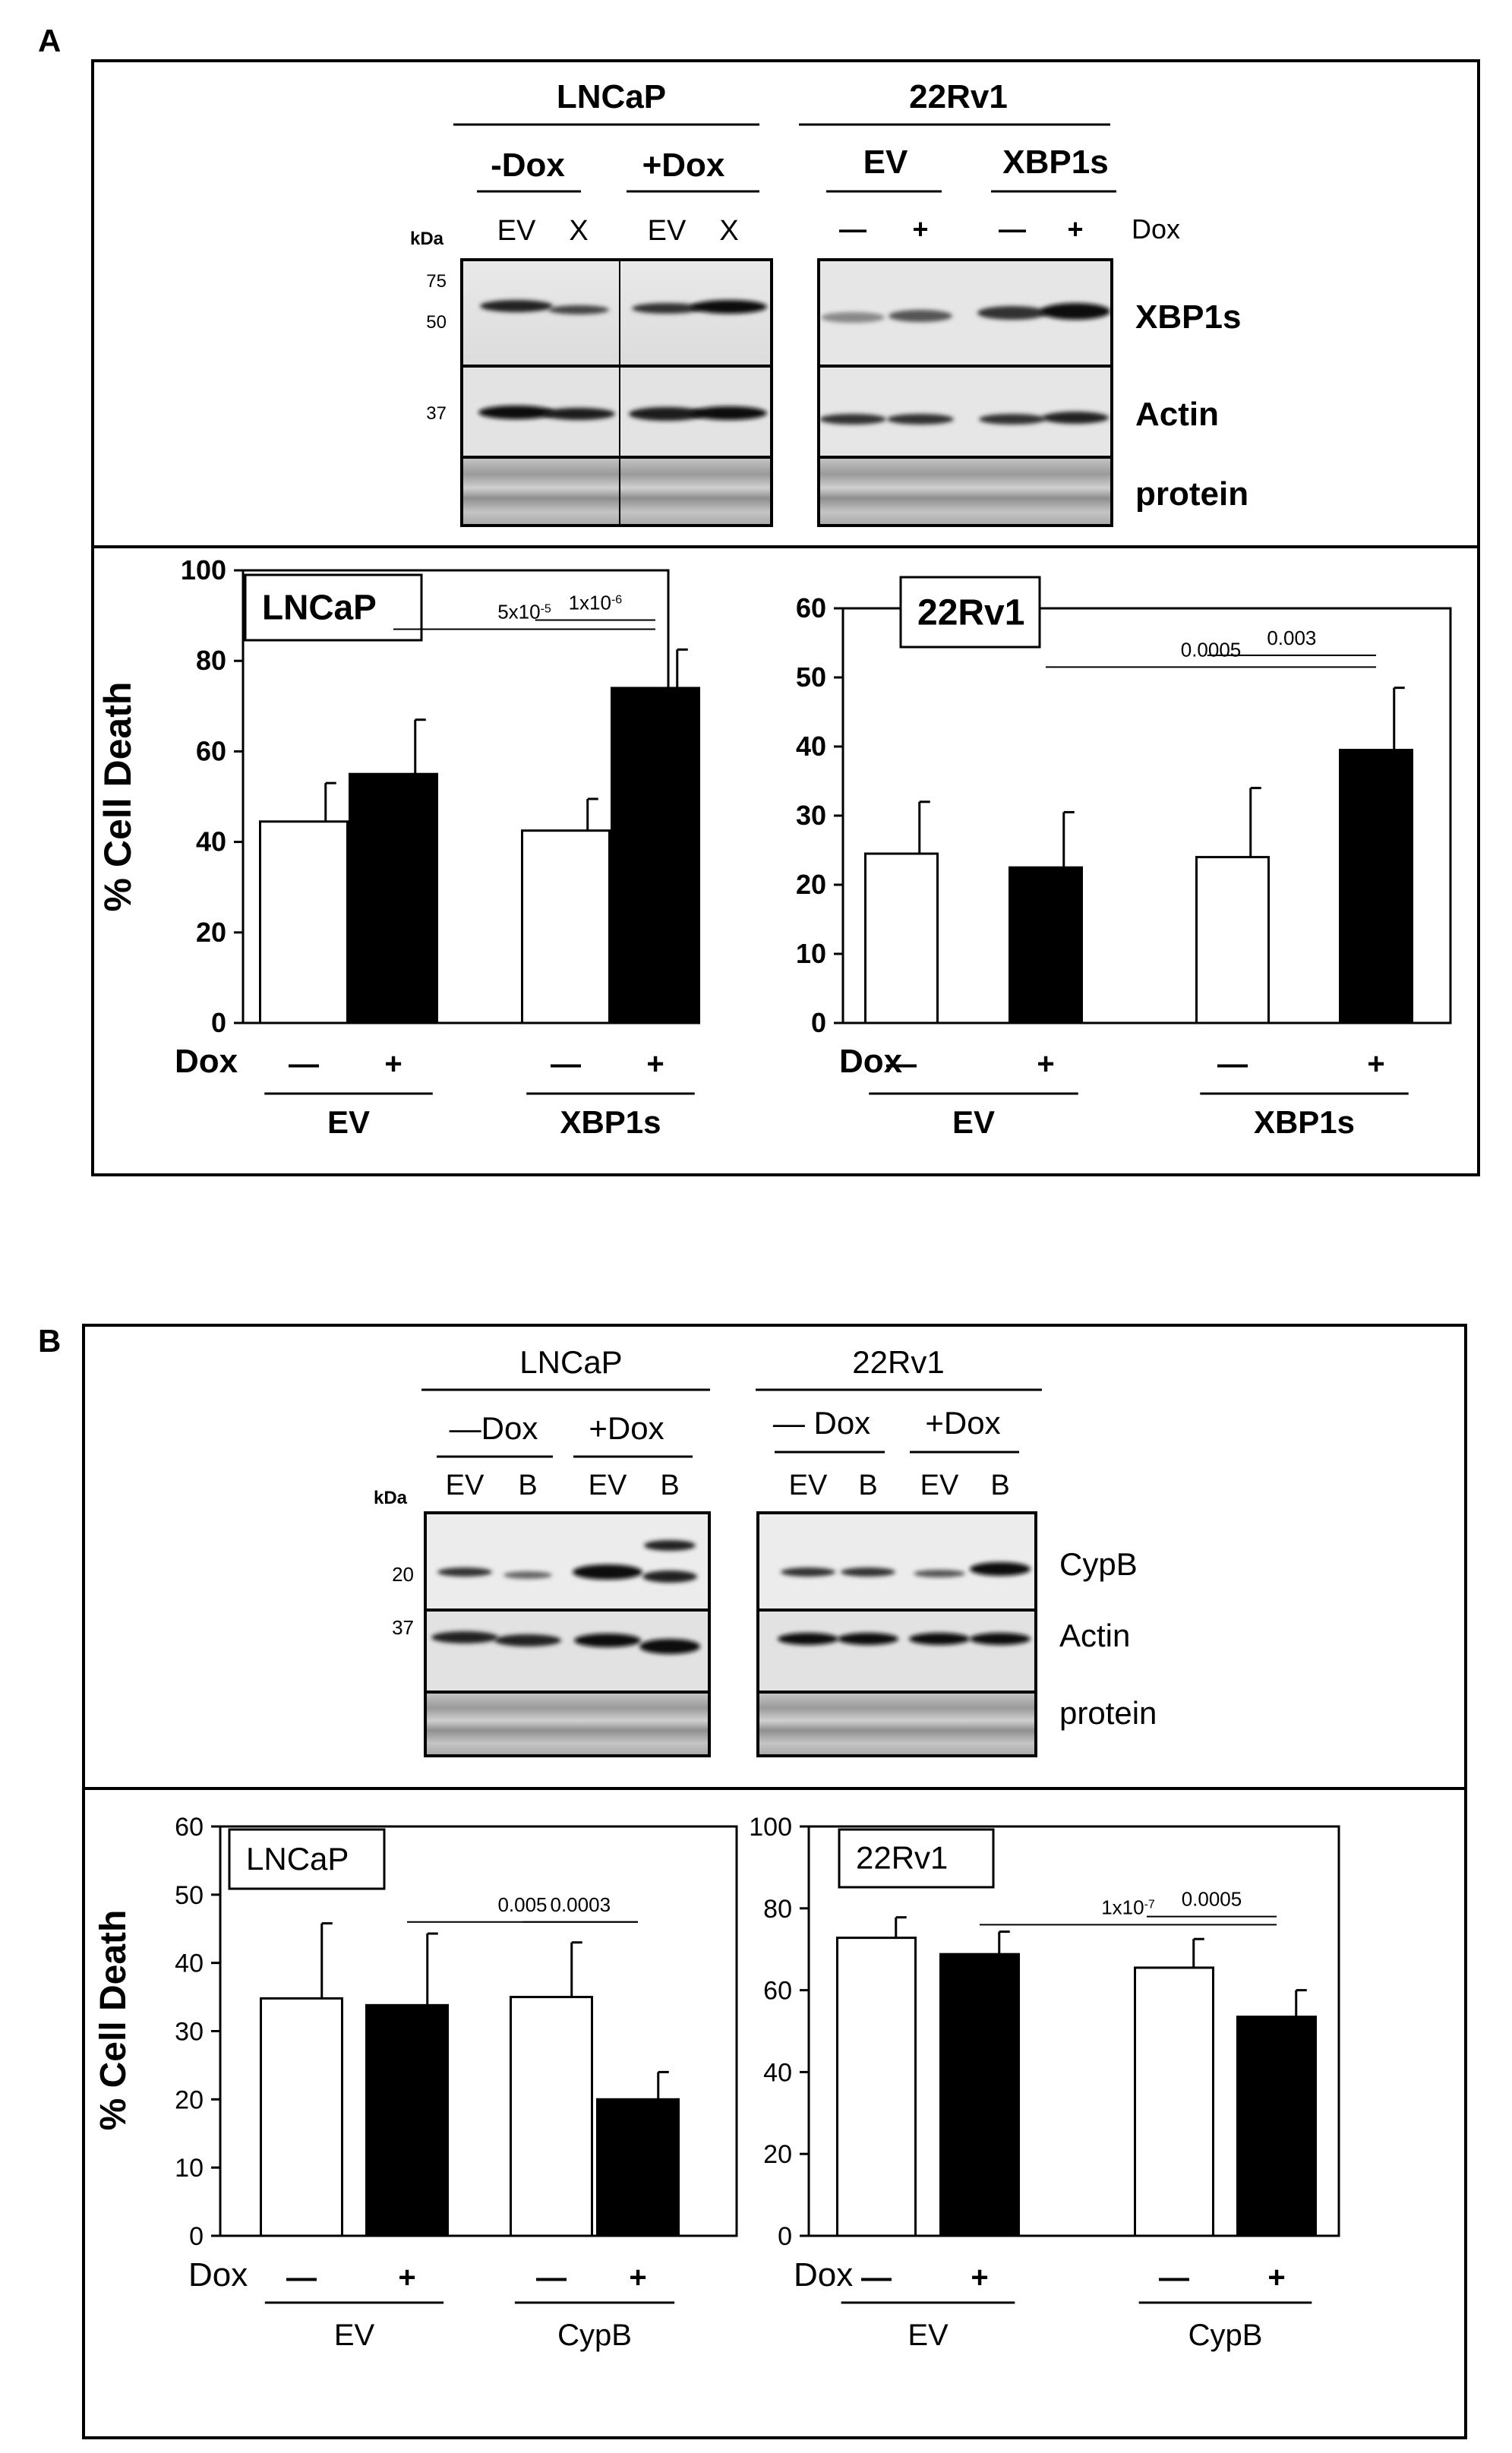 This screenshot has height=2453, width=1512. I want to click on p-value-label: 0.003, so click(1291, 638).